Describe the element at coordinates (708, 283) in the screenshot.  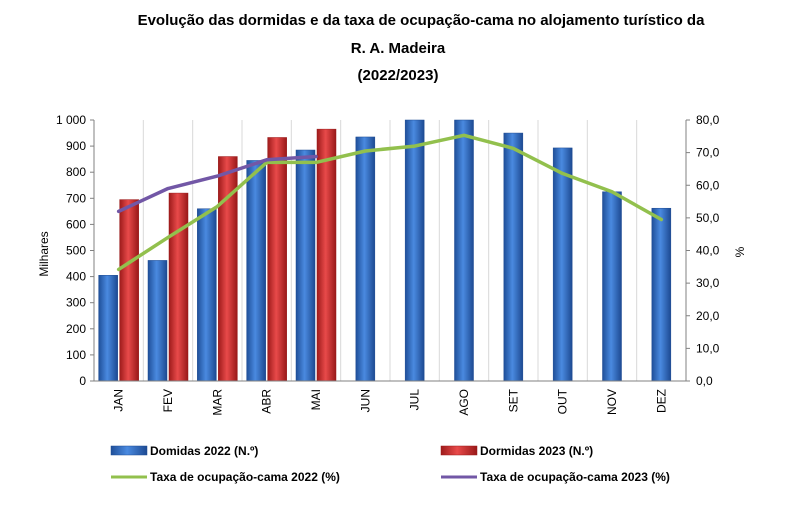
I see `y2-tick-label: 30,0` at that location.